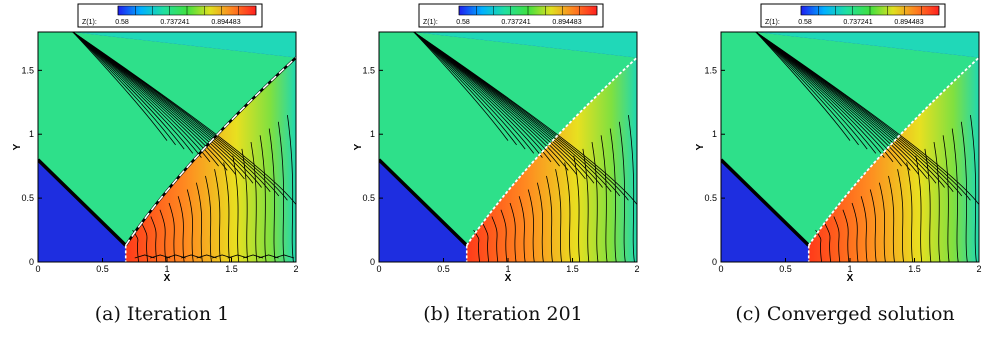 This screenshot has width=982, height=341. Describe the element at coordinates (225, 22) in the screenshot. I see `colorbar-tick-label: 0.894483` at that location.